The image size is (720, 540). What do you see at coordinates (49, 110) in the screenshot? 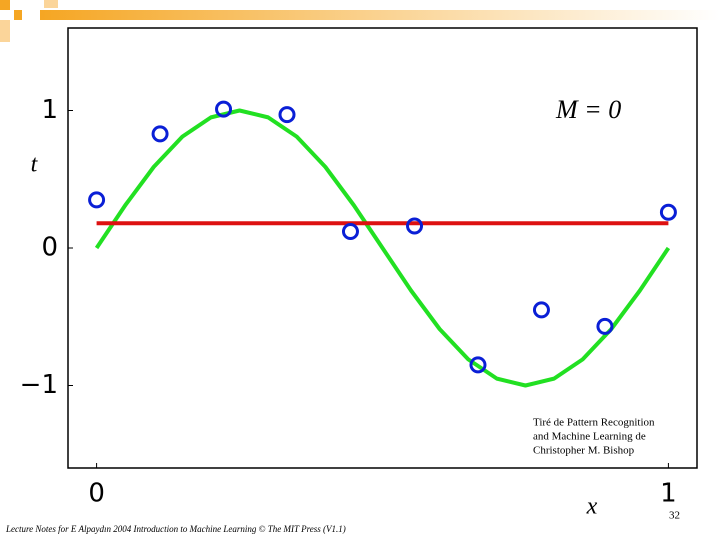
I see `y-tick-label: 1` at bounding box center [49, 110].